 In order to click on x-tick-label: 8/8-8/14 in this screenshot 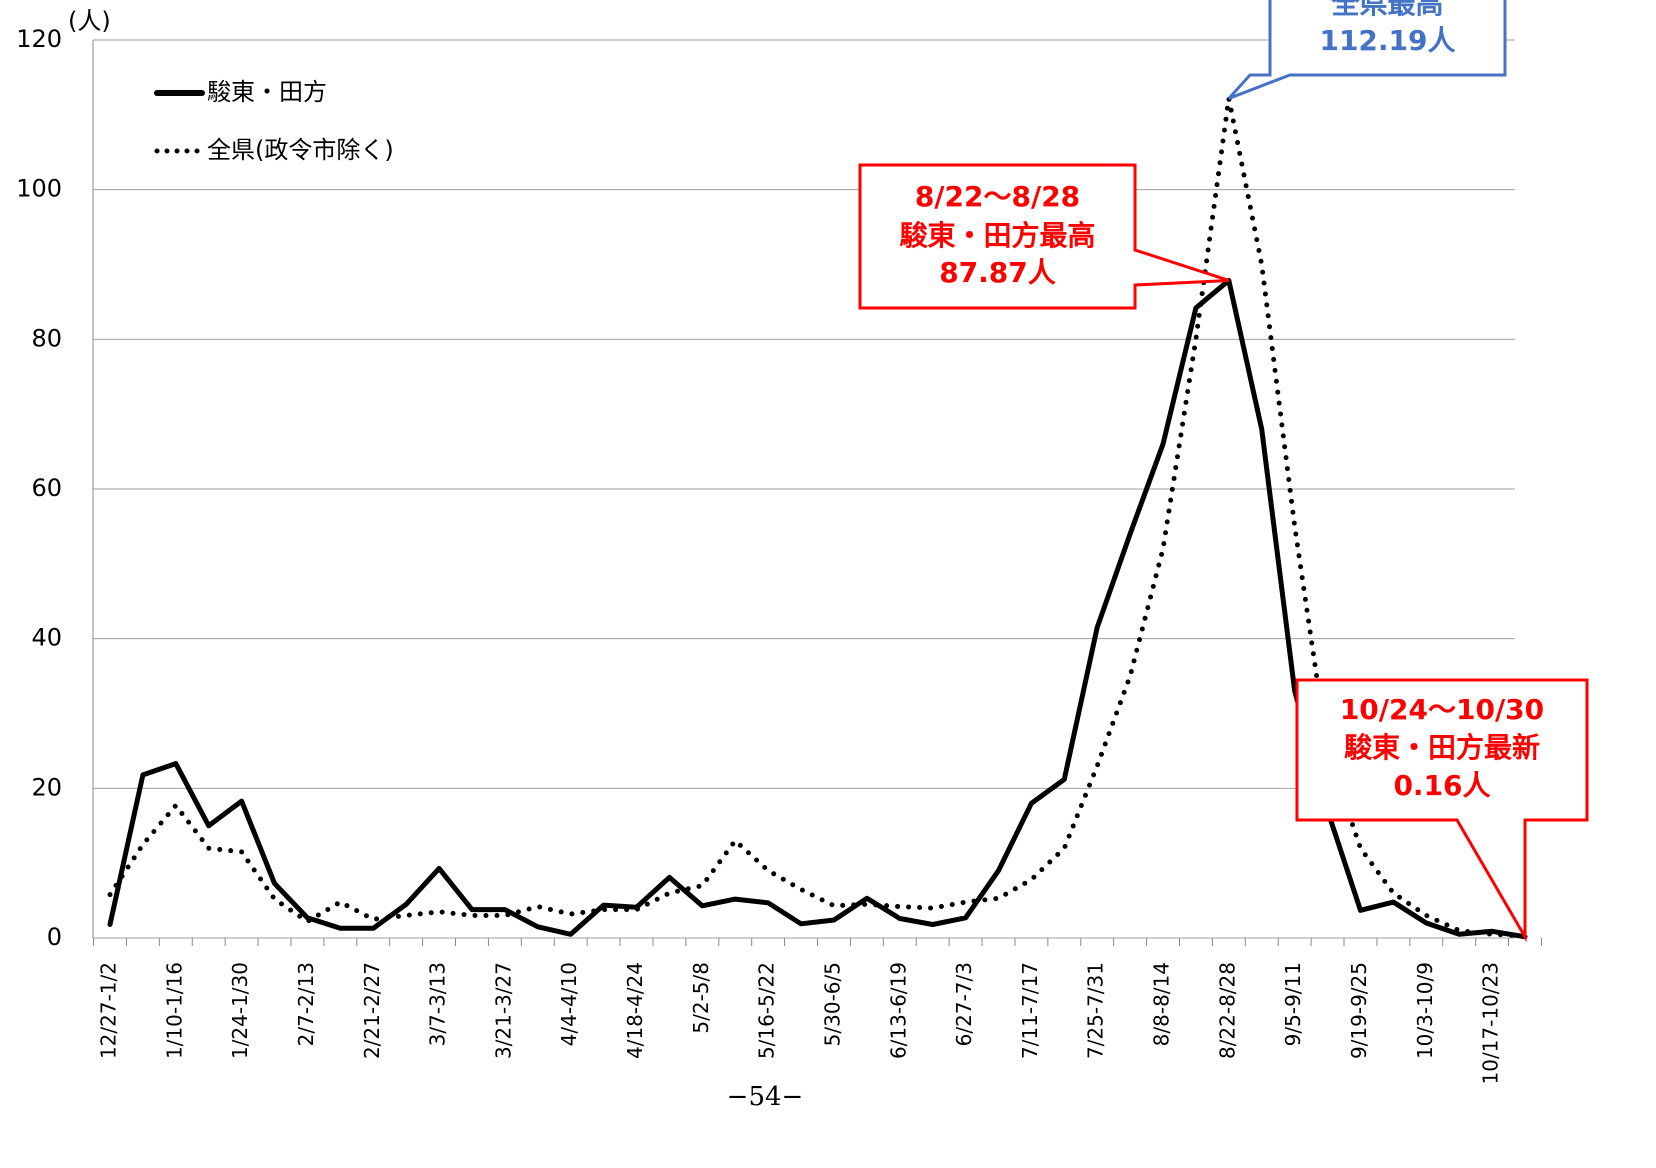, I will do `click(1162, 1004)`.